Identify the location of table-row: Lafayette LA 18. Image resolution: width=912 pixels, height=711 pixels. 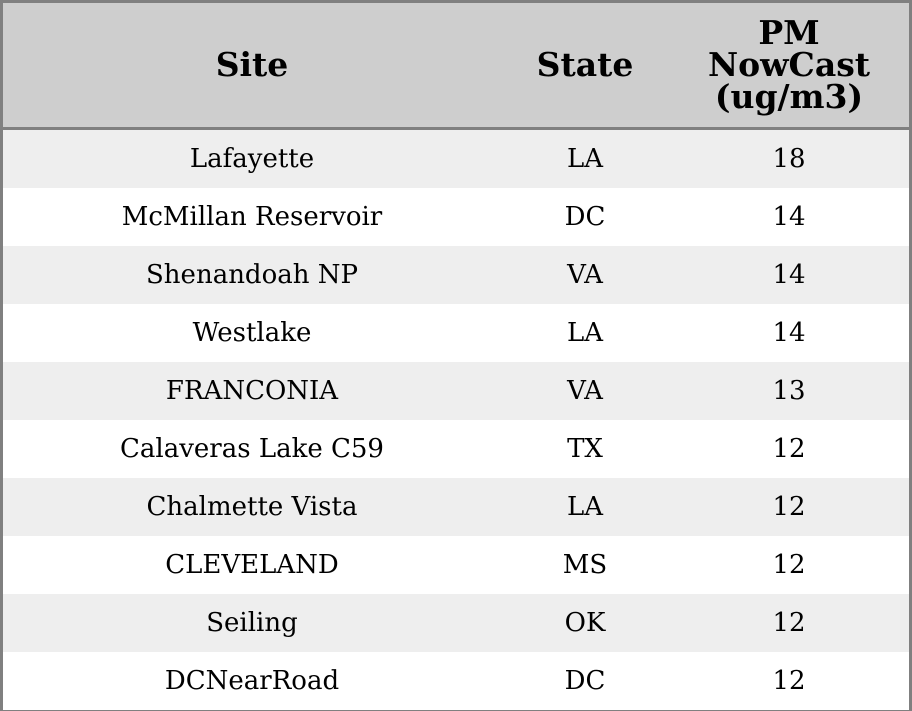
(456, 158).